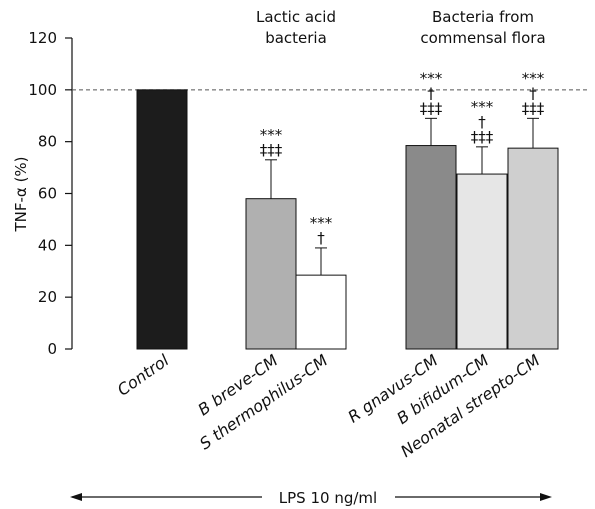  Describe the element at coordinates (328, 498) in the screenshot. I see `x-axis-label: LPS 10 ng/ml` at that location.